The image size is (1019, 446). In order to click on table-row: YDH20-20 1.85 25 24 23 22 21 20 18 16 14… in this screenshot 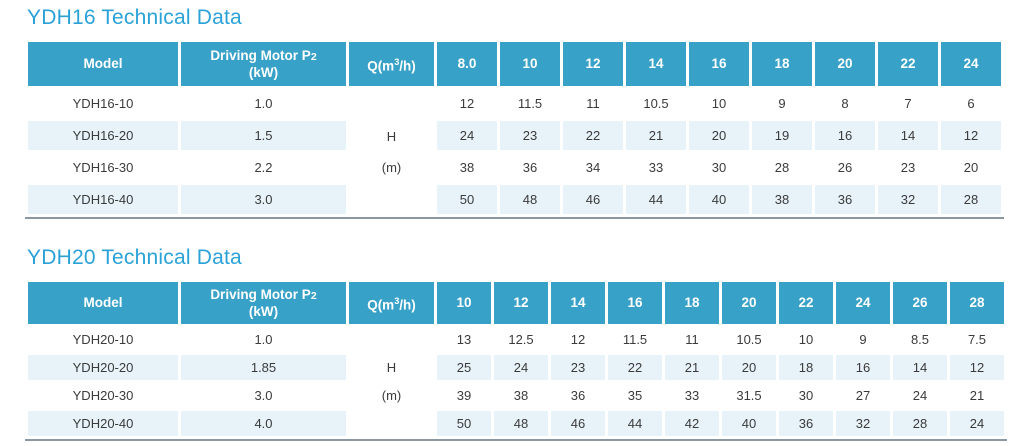, I will do `click(516, 367)`.